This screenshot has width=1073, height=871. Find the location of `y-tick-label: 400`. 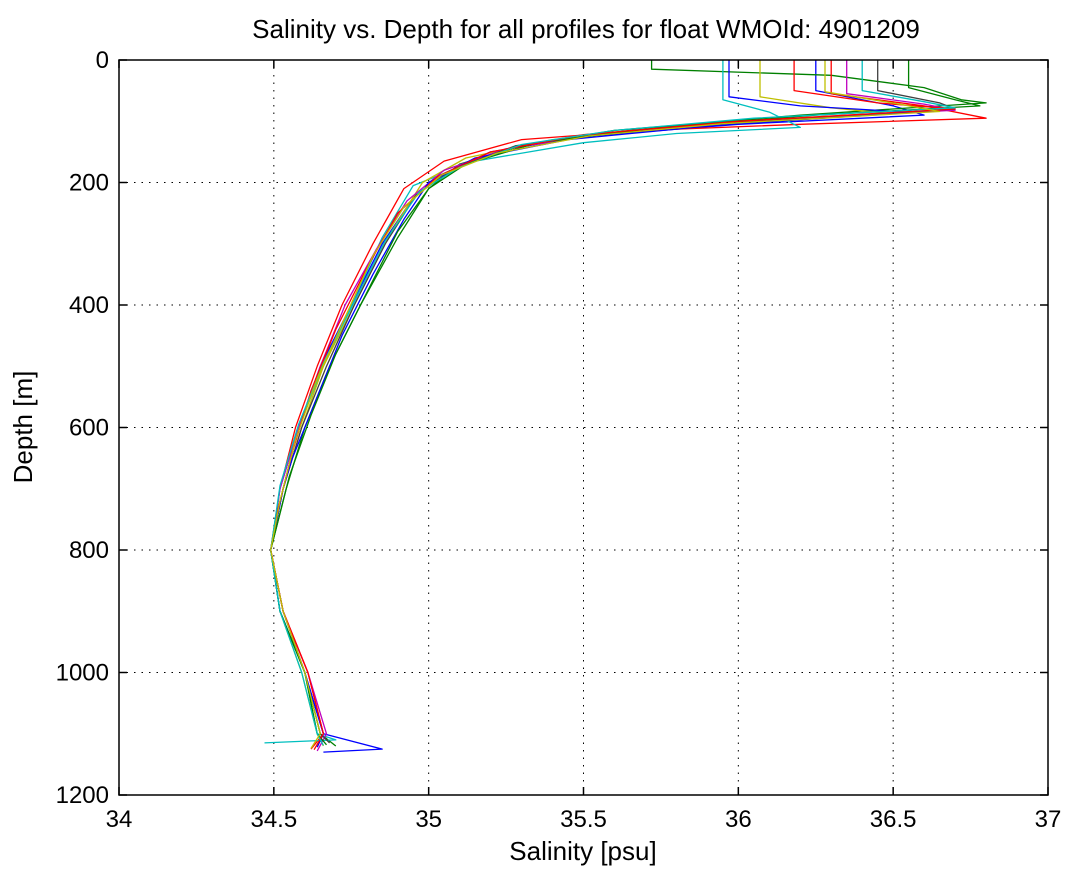

y-tick-label: 400 is located at coordinates (89, 305).